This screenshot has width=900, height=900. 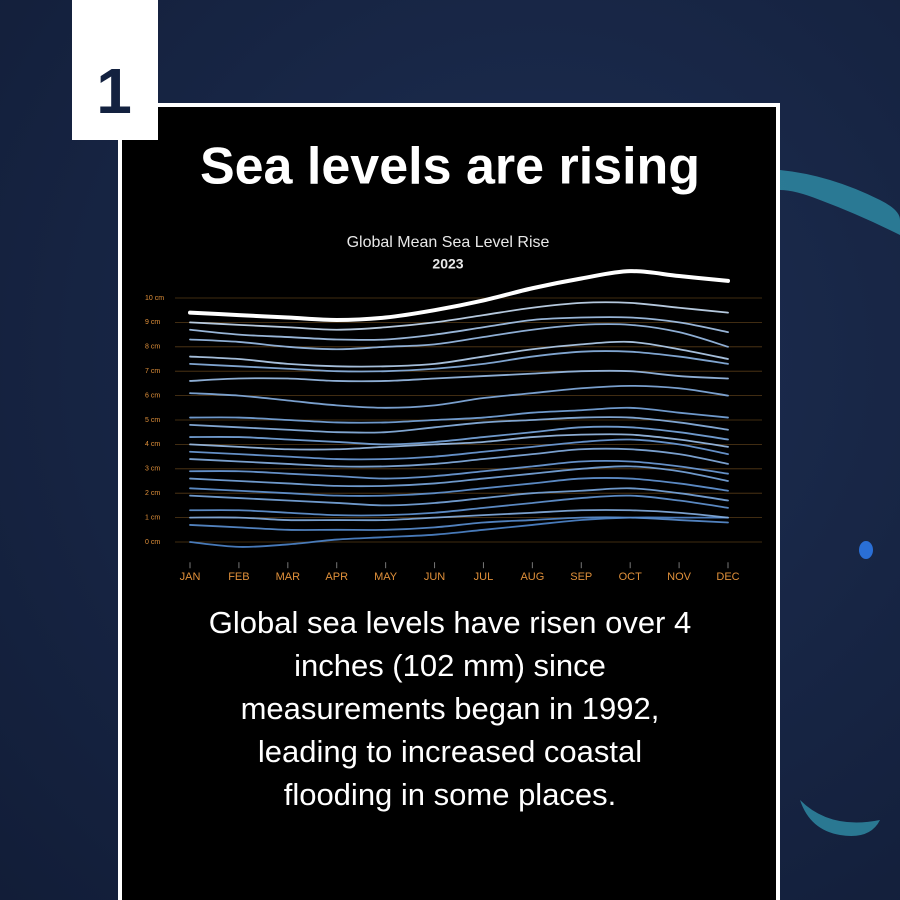 What do you see at coordinates (152, 322) in the screenshot?
I see `y-tick-label: 9 cm` at bounding box center [152, 322].